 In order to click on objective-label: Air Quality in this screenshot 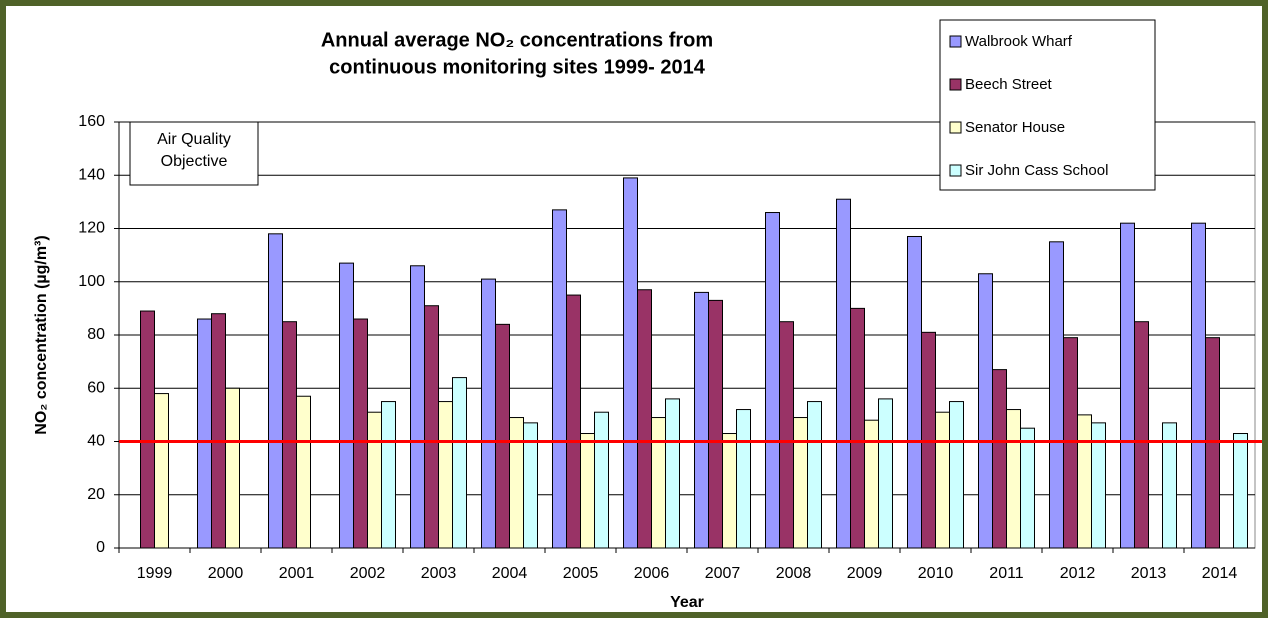, I will do `click(194, 139)`.